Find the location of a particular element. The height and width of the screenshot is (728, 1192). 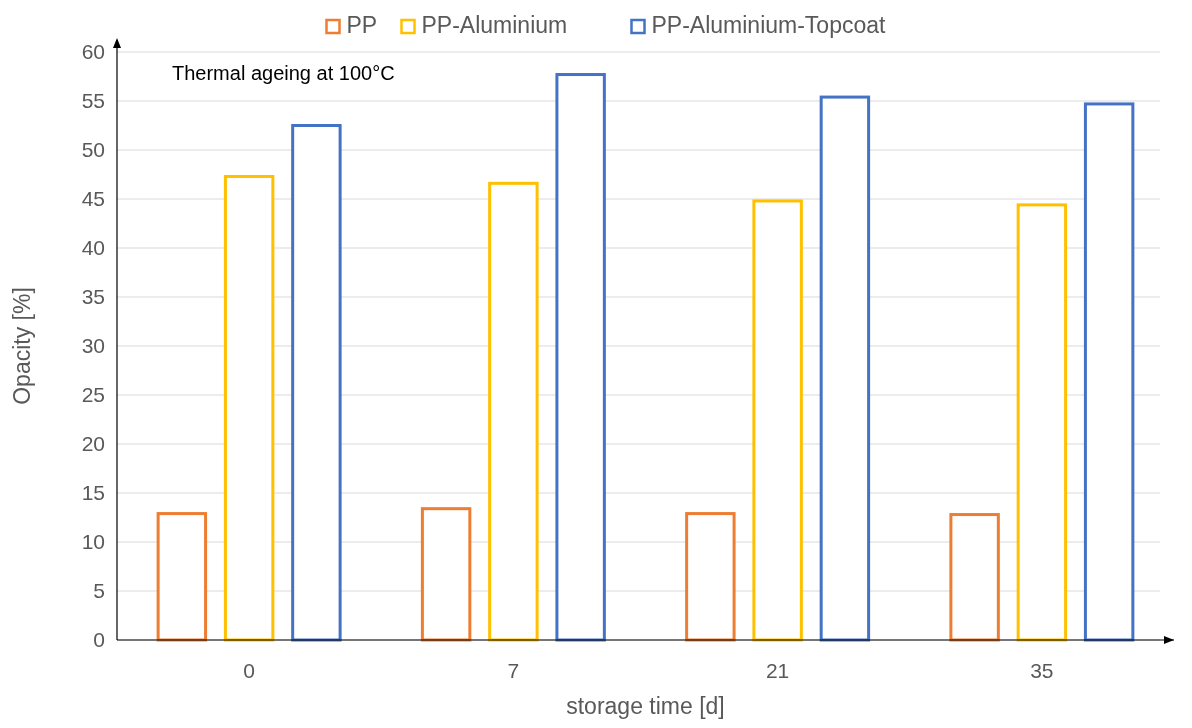

y-tick-label: 10 is located at coordinates (93, 542).